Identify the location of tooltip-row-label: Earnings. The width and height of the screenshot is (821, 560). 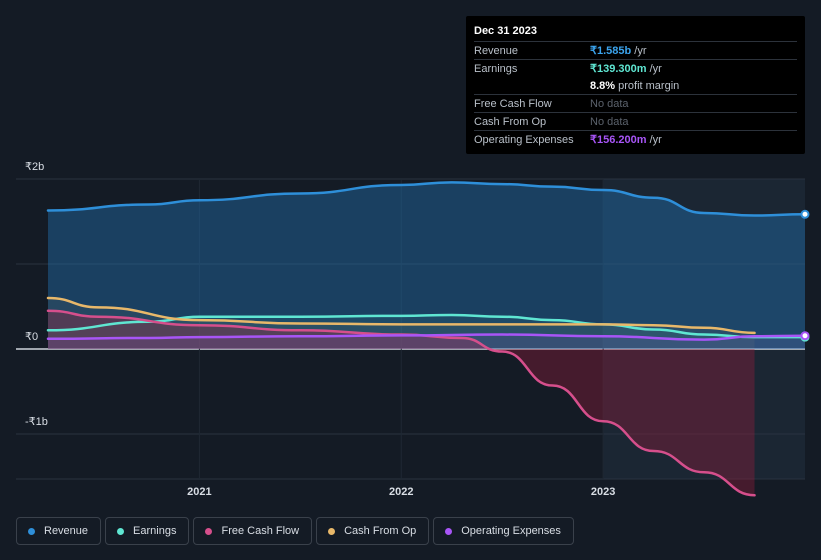
(496, 68).